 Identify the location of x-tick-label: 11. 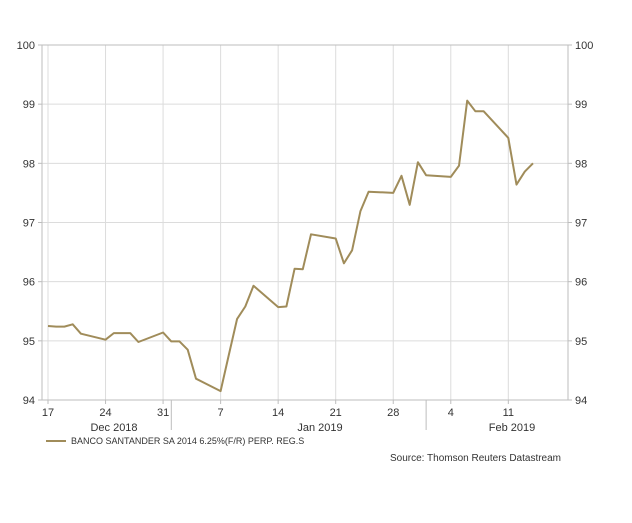
(508, 413).